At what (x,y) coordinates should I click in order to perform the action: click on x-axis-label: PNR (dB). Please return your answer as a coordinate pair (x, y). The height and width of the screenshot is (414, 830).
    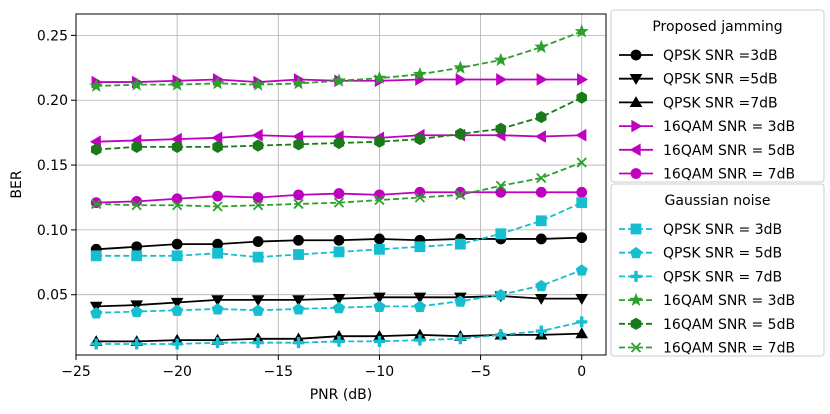
    Looking at the image, I should click on (341, 395).